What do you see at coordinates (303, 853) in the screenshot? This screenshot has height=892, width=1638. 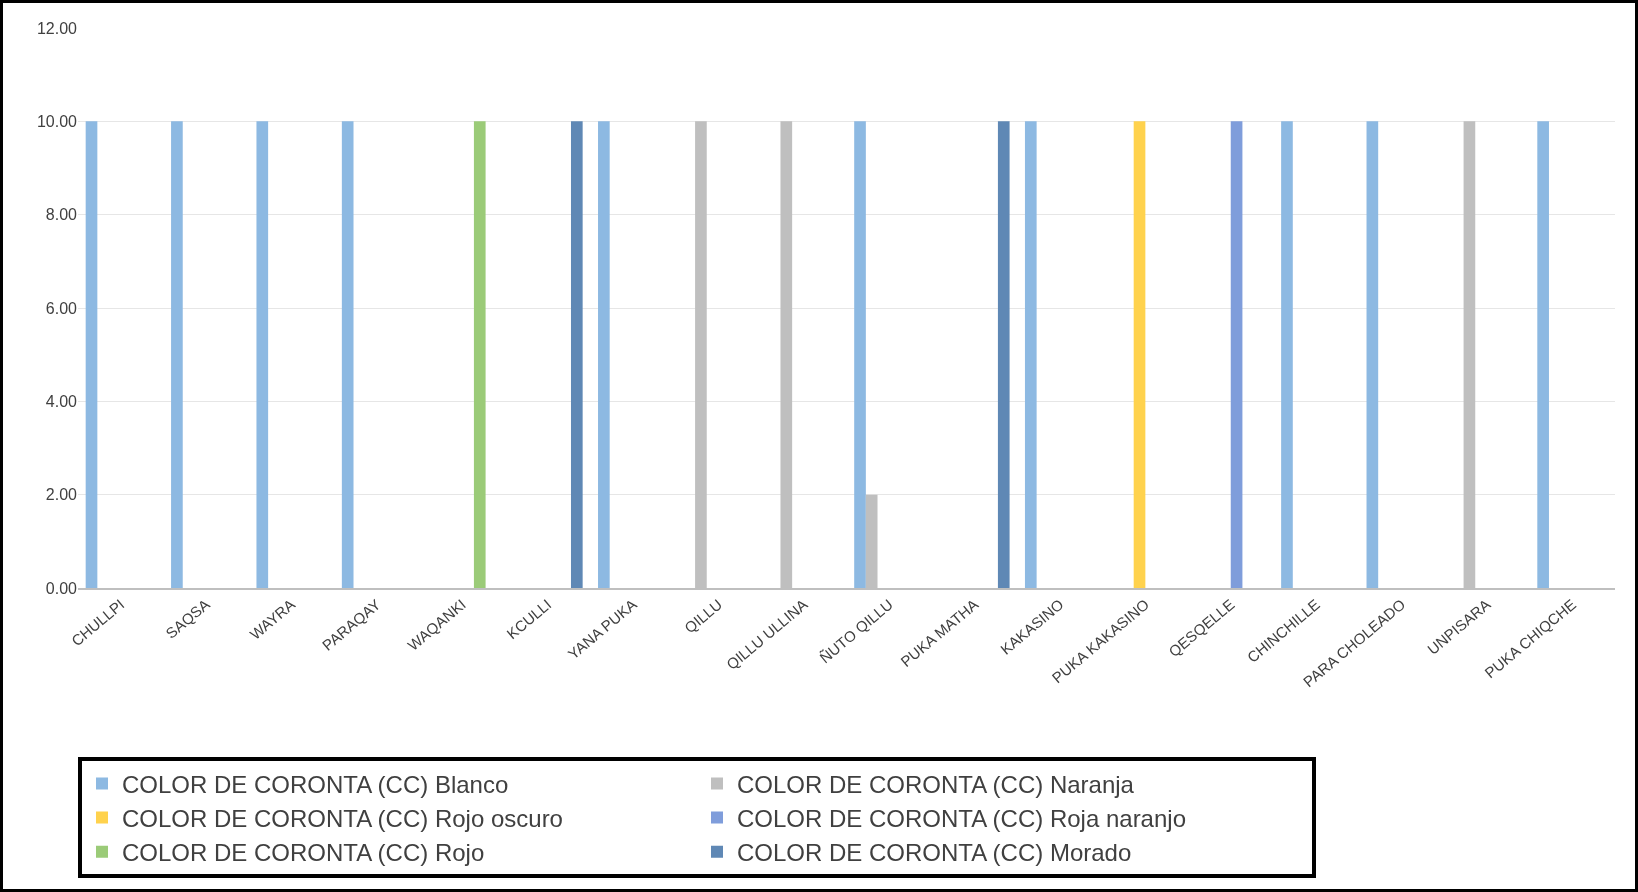 I see `legend-label: COLOR DE CORONTA (CC) Rojo` at bounding box center [303, 853].